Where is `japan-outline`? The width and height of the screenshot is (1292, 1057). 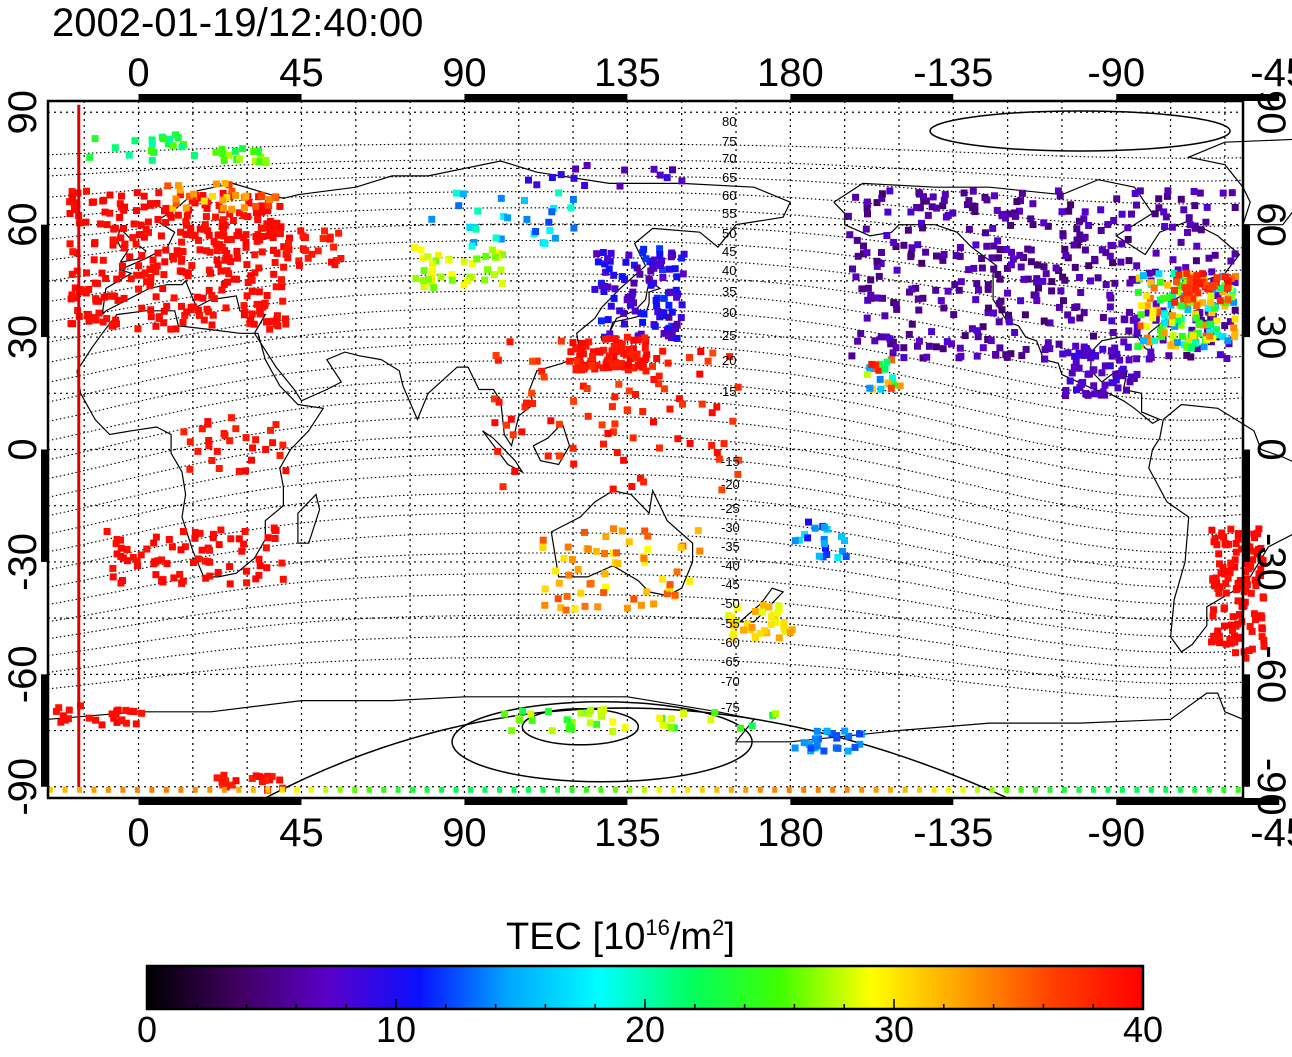 japan-outline is located at coordinates (635, 306).